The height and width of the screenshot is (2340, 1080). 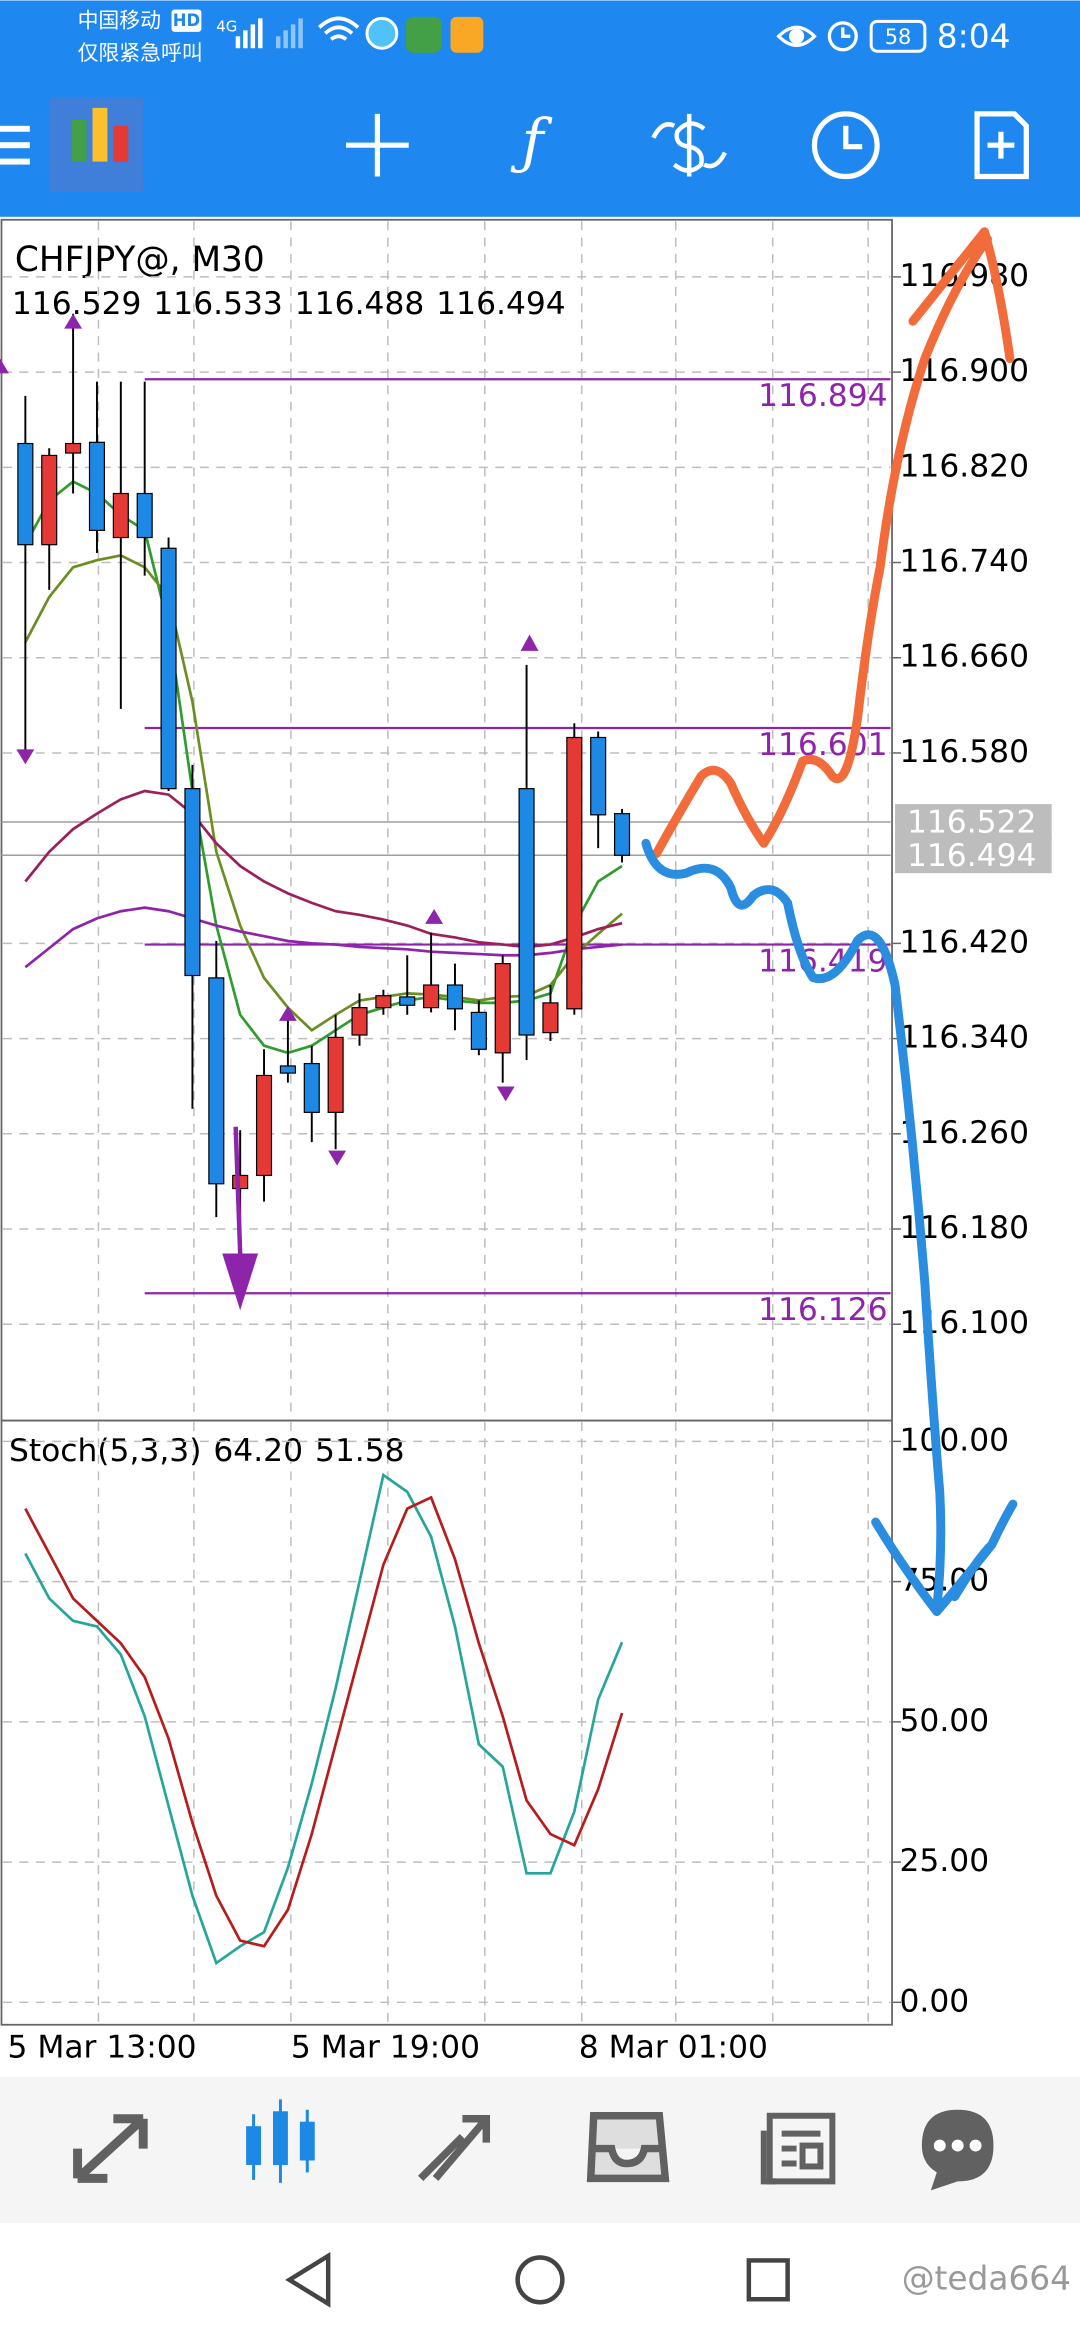 I want to click on app-logo, so click(x=96, y=144).